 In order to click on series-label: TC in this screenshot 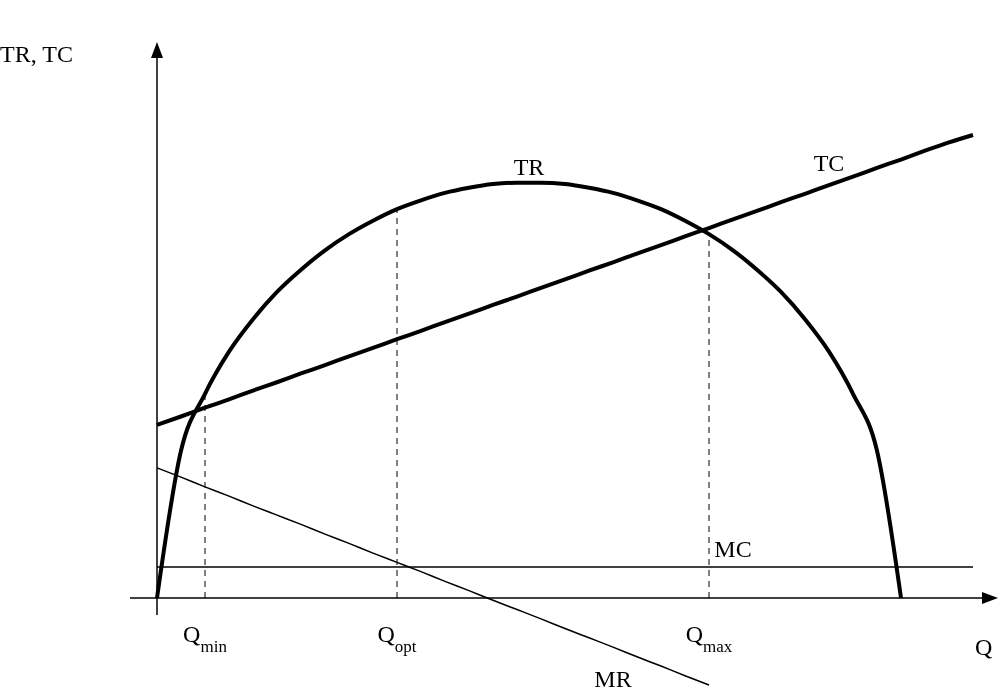, I will do `click(829, 163)`.